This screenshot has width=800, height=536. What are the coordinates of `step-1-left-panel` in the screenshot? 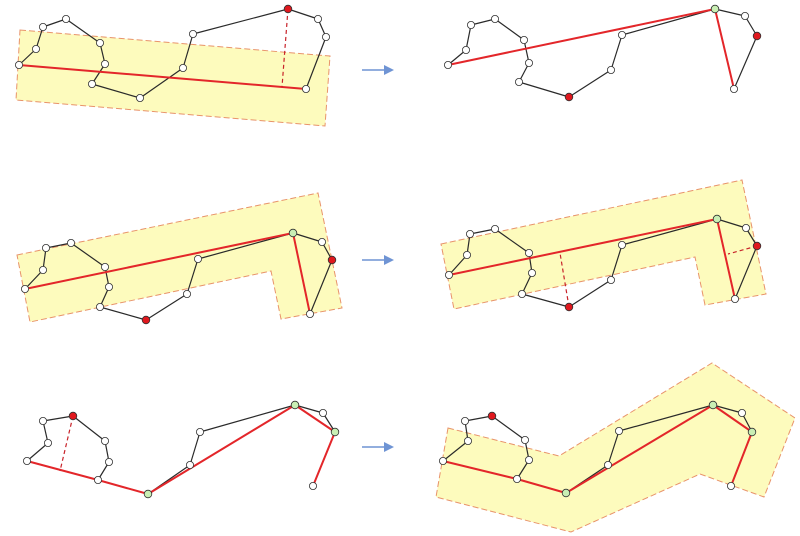 It's located at (172, 65).